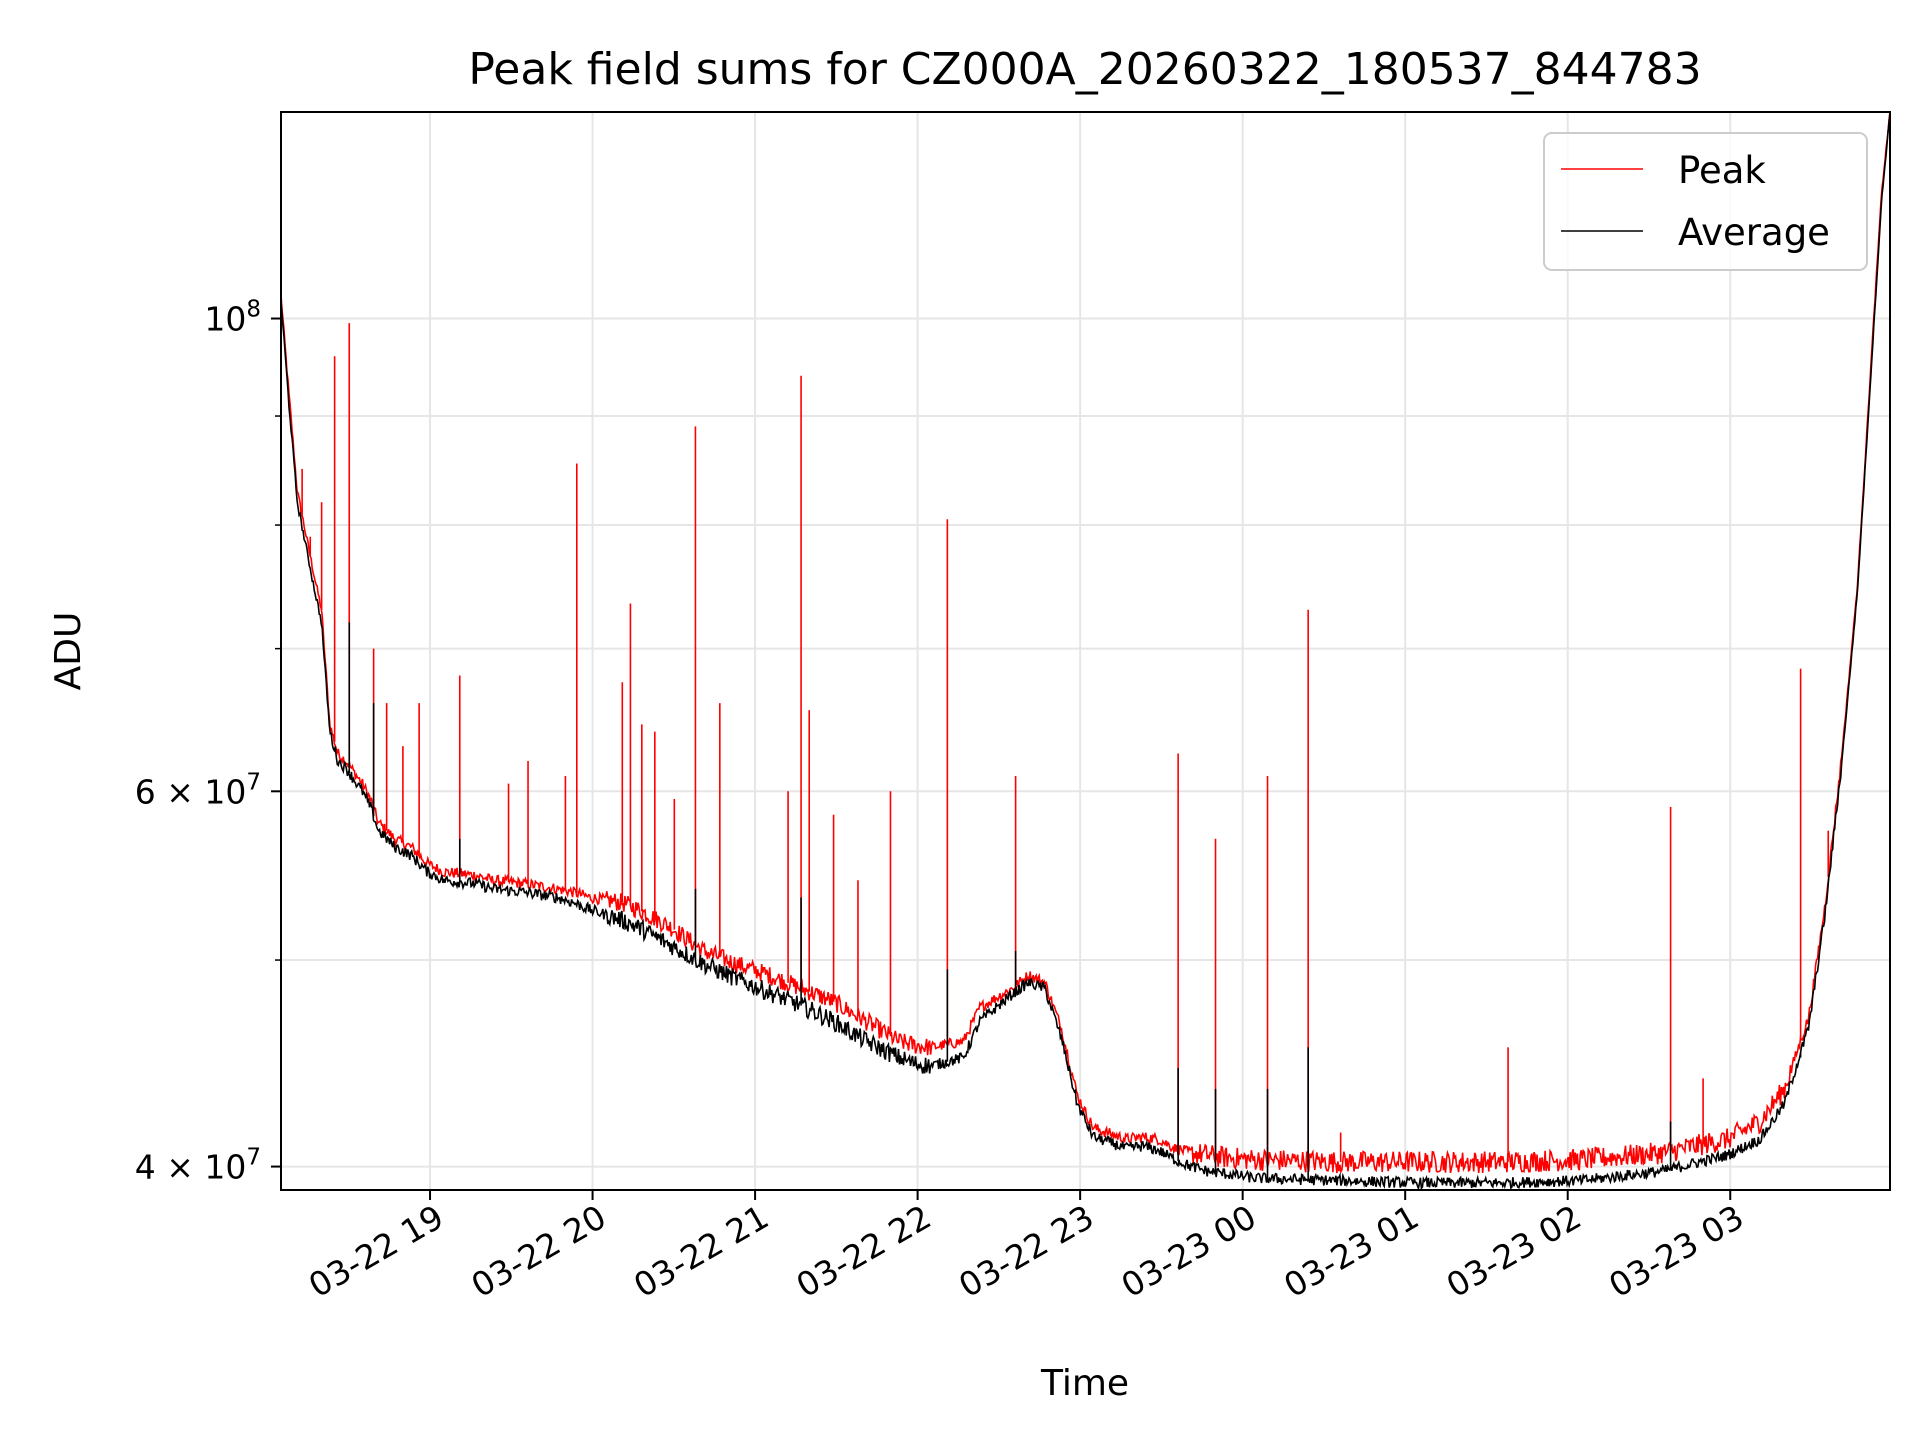 The width and height of the screenshot is (1920, 1440). What do you see at coordinates (1722, 170) in the screenshot?
I see `legend-peak-label: Peak` at bounding box center [1722, 170].